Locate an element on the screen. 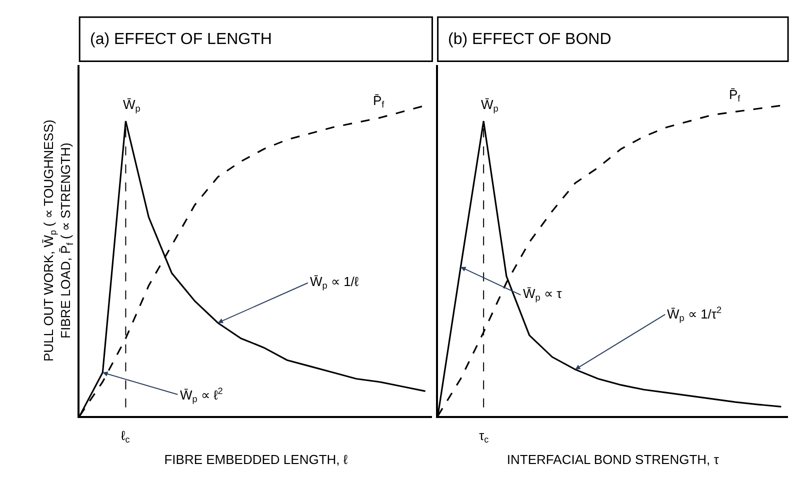 The width and height of the screenshot is (796, 490). text: ℓ$_{c}$ is located at coordinates (125, 436).